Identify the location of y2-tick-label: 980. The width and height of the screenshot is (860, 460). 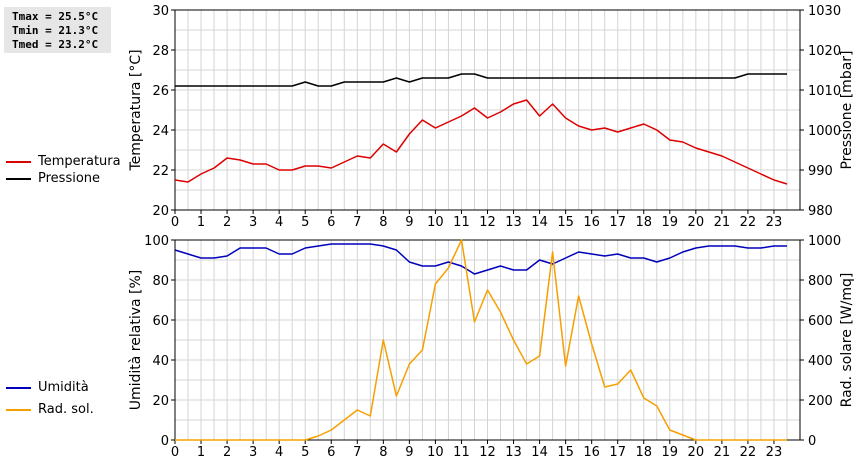
(820, 211).